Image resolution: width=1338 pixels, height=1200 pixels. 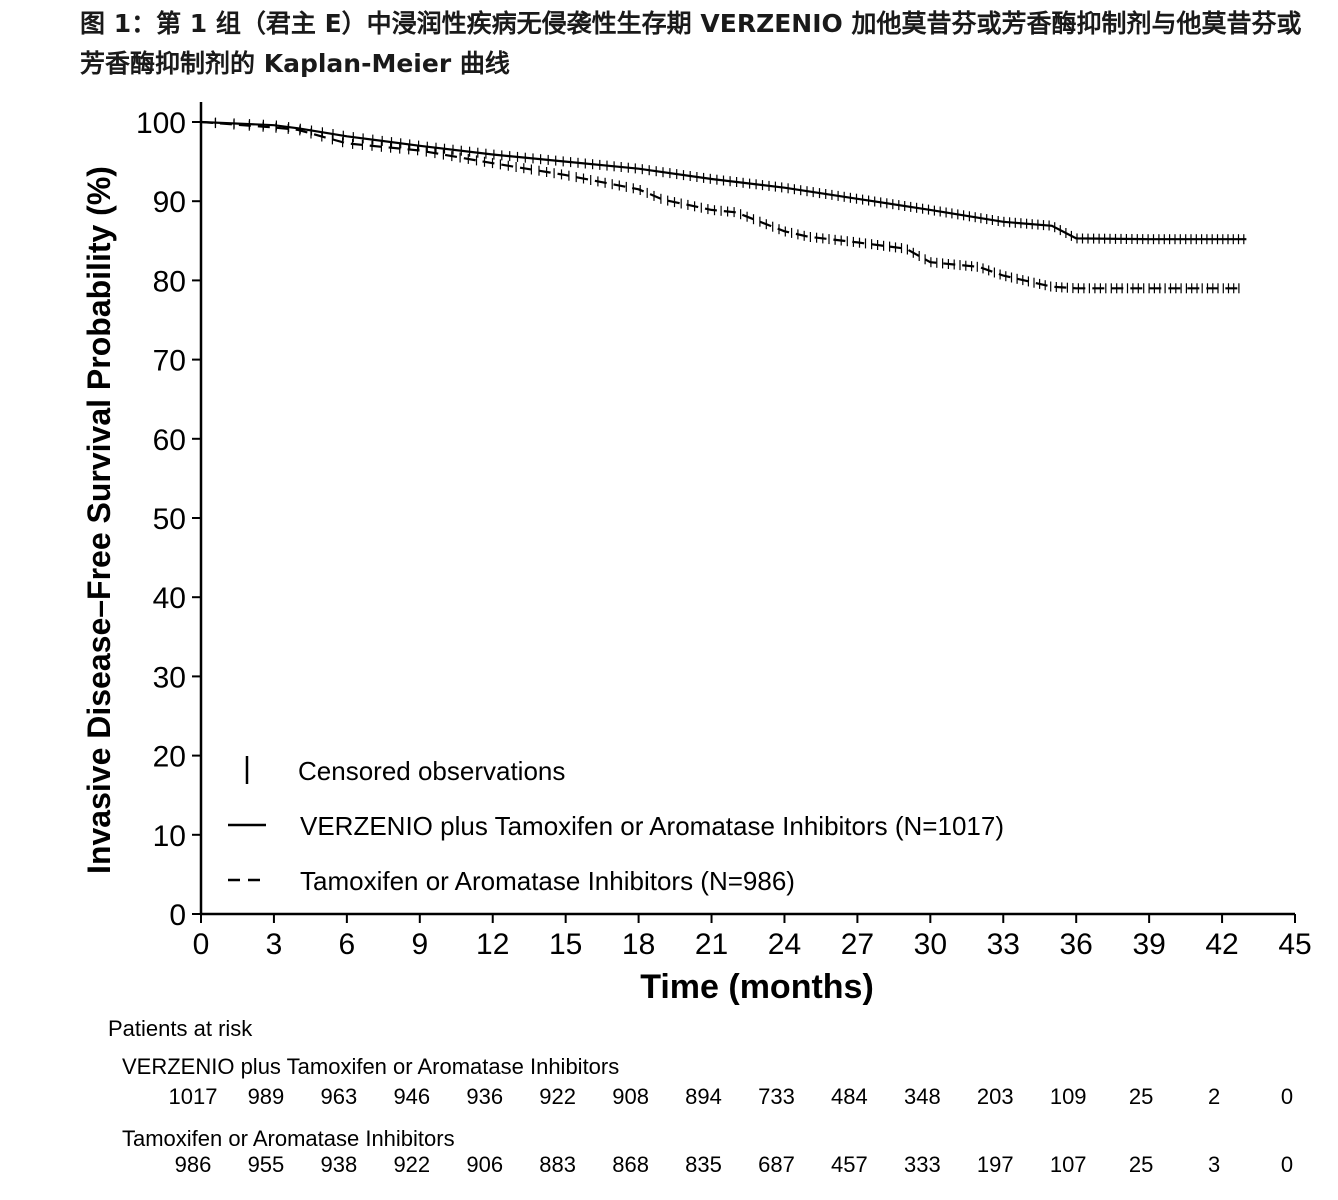 I want to click on risk-count: 457, so click(x=849, y=1164).